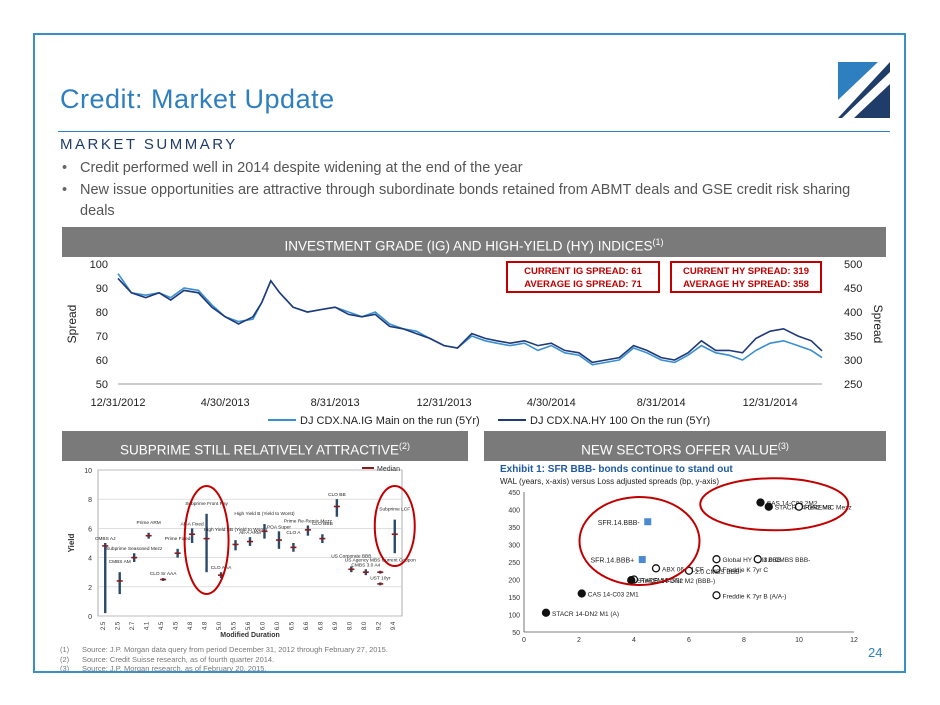 Image resolution: width=940 pixels, height=705 pixels. I want to click on y-tick-label: 90, so click(102, 289).